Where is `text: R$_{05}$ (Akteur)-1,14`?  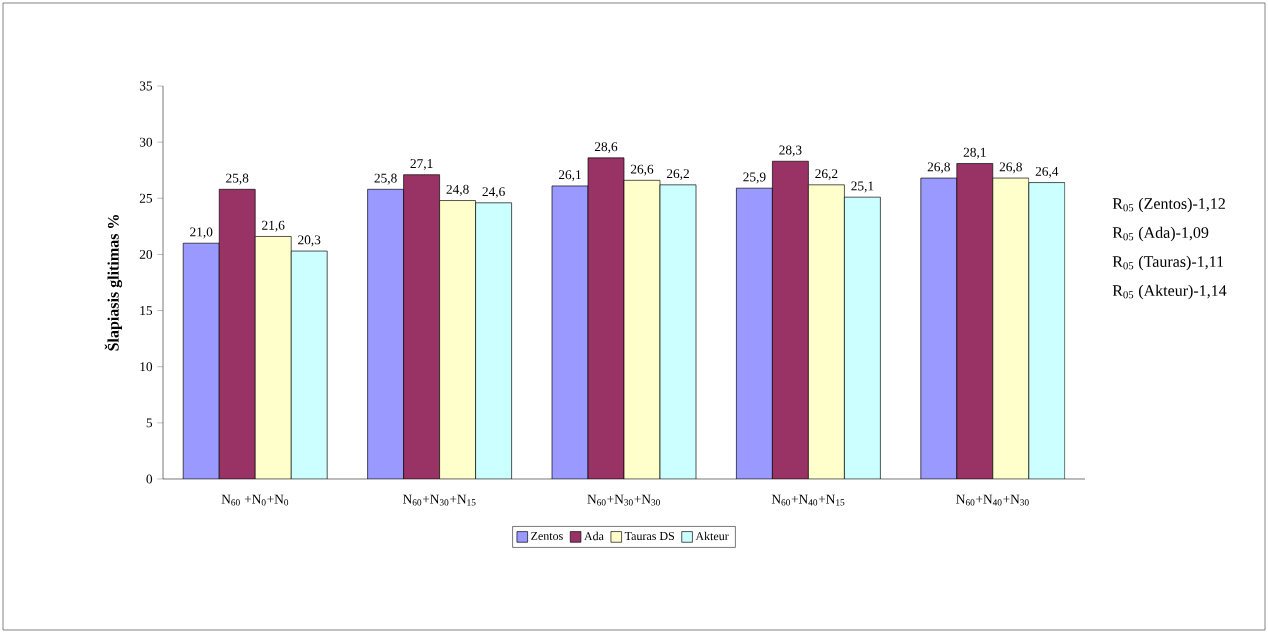
text: R$_{05}$ (Akteur)-1,14 is located at coordinates (1169, 292).